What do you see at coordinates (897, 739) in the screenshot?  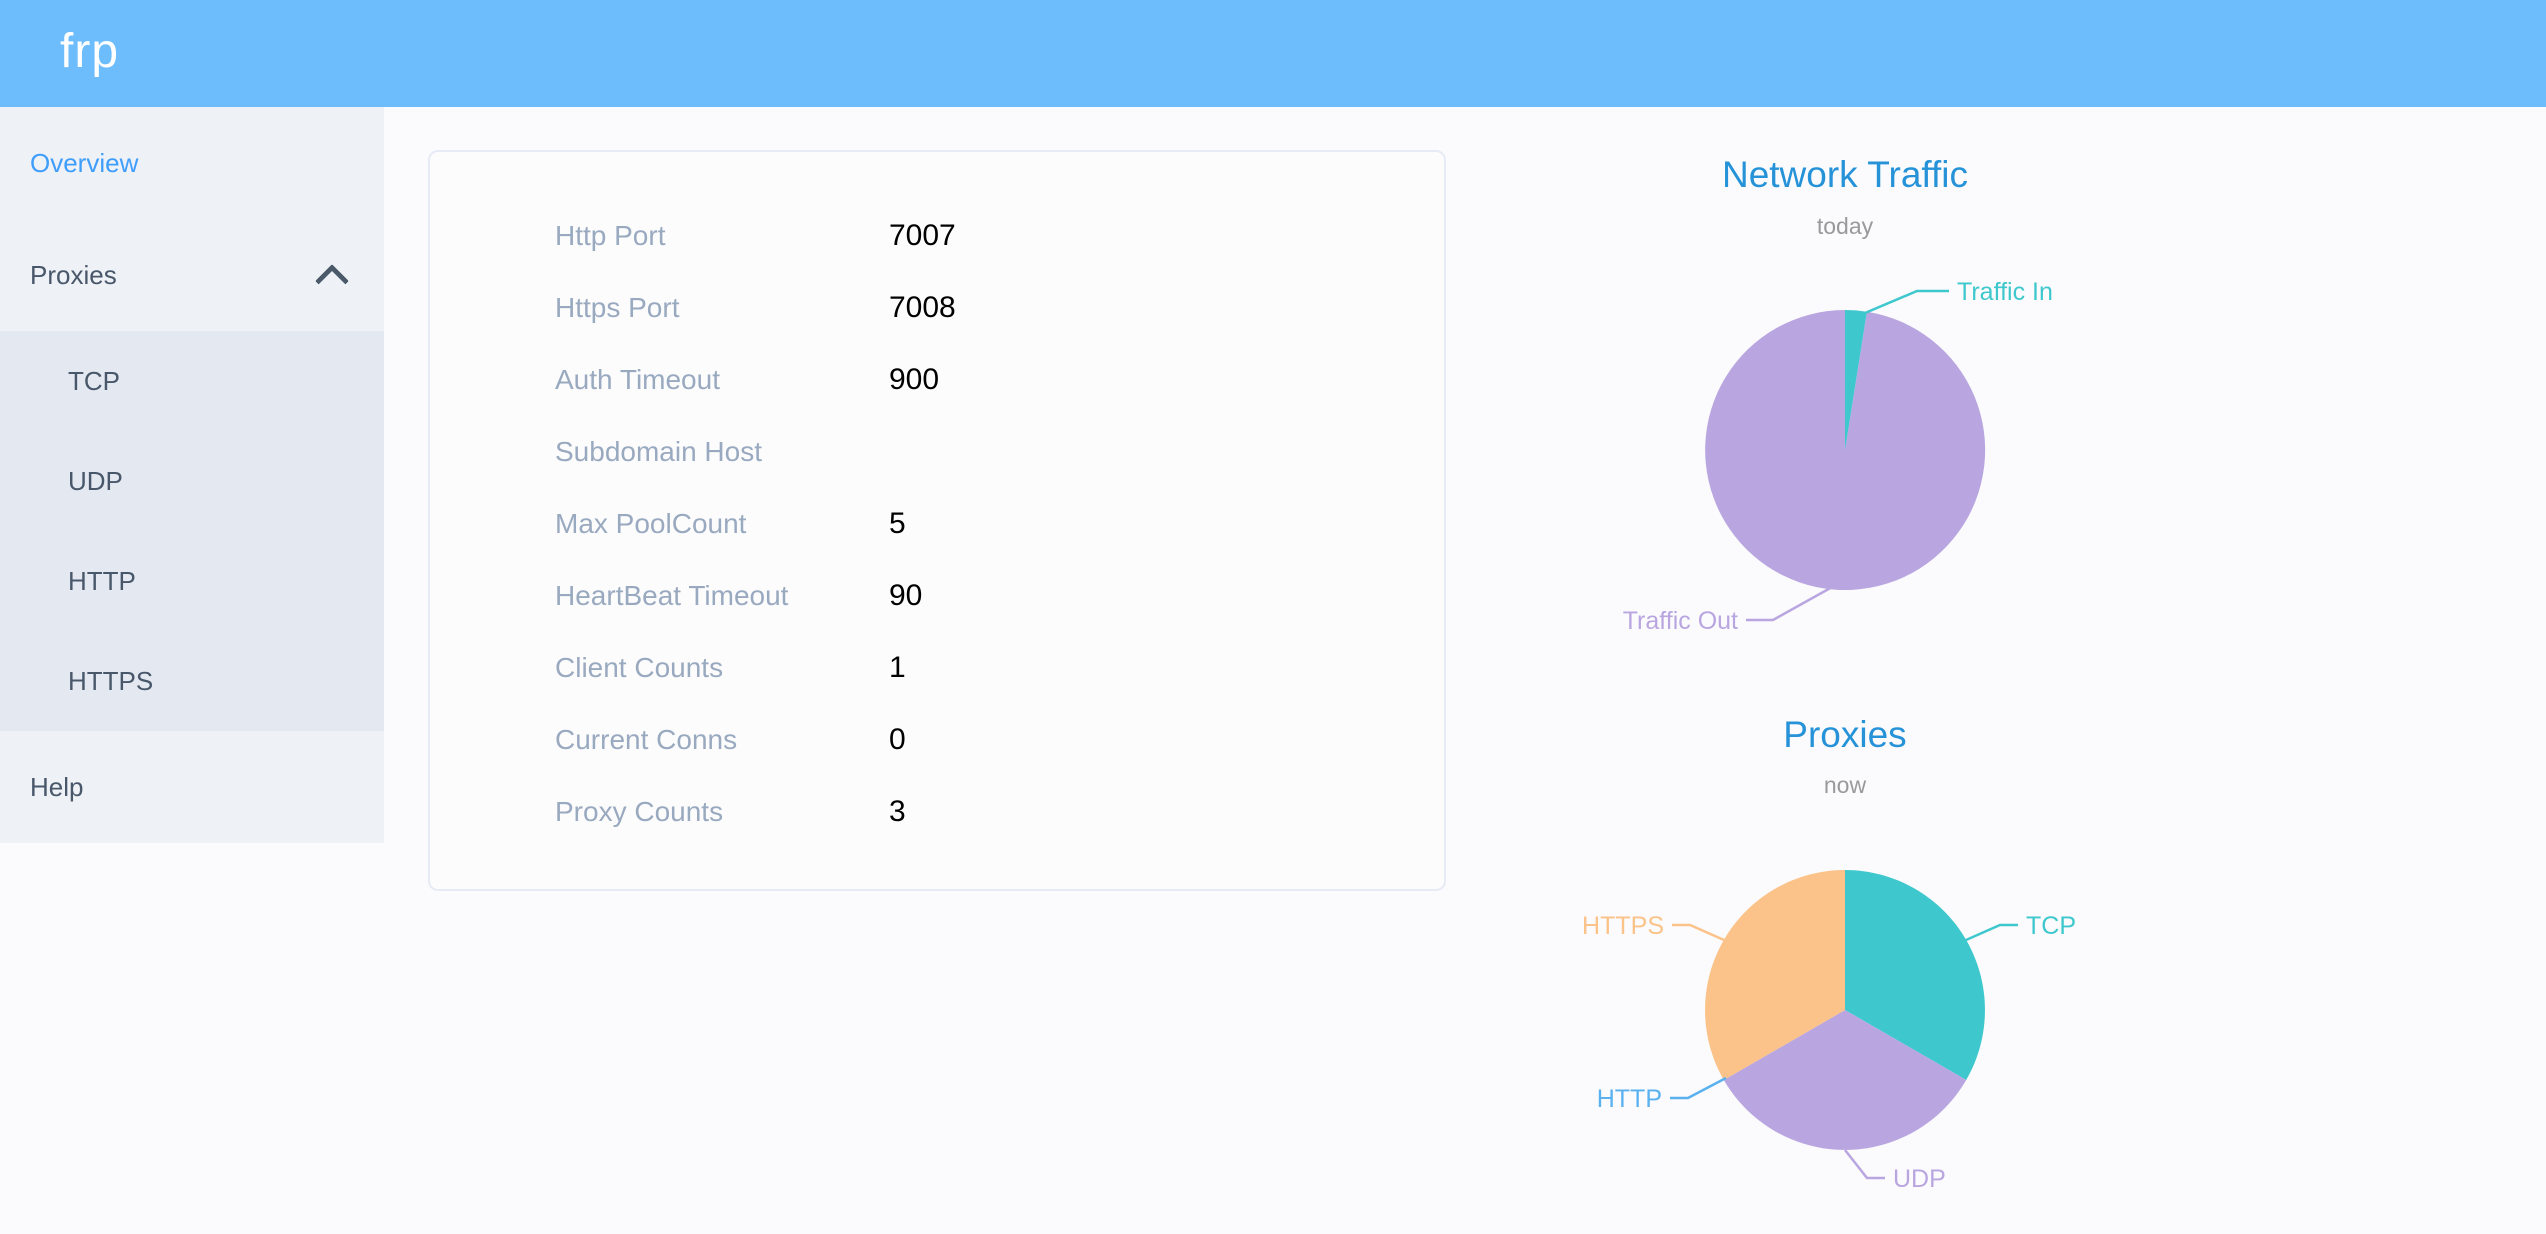 I see `info-value: 0` at bounding box center [897, 739].